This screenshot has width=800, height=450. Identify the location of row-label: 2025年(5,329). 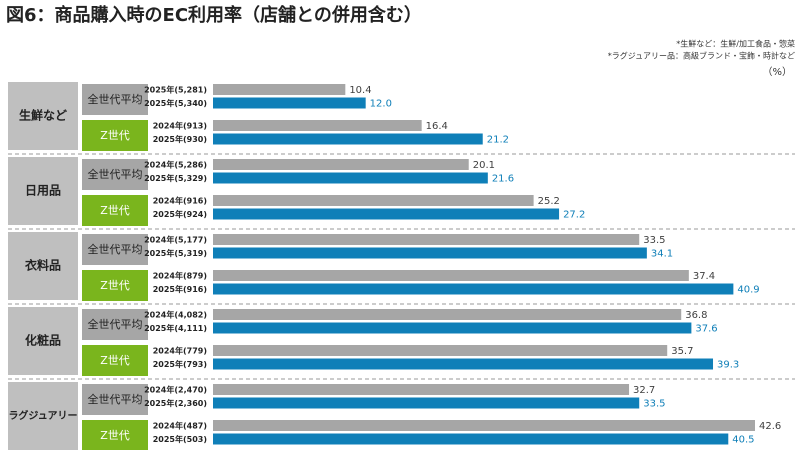
(175, 178).